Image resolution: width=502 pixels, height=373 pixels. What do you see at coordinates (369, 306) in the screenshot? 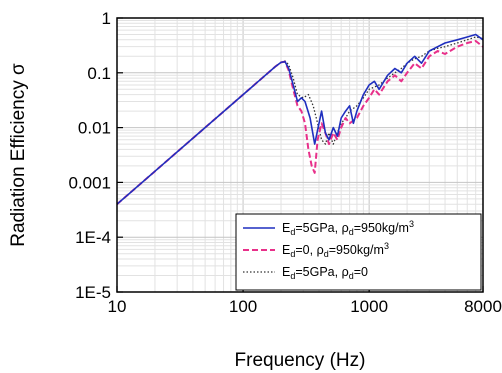
I see `x-tick-label: 1000` at bounding box center [369, 306].